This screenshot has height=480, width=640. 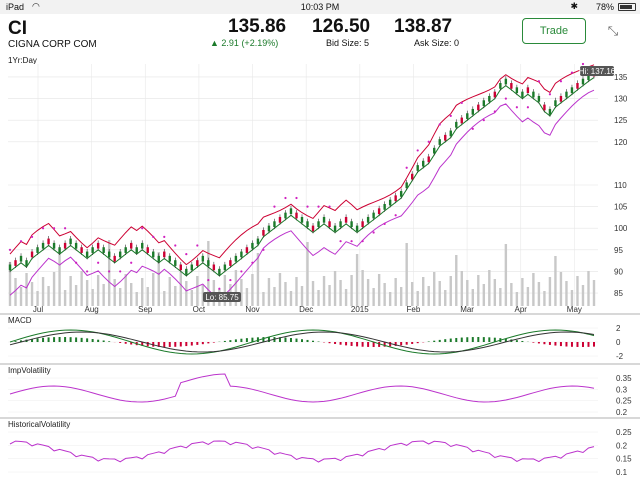 What do you see at coordinates (624, 401) in the screenshot?
I see `pane-y-tick-label: 0.25` at bounding box center [624, 401].